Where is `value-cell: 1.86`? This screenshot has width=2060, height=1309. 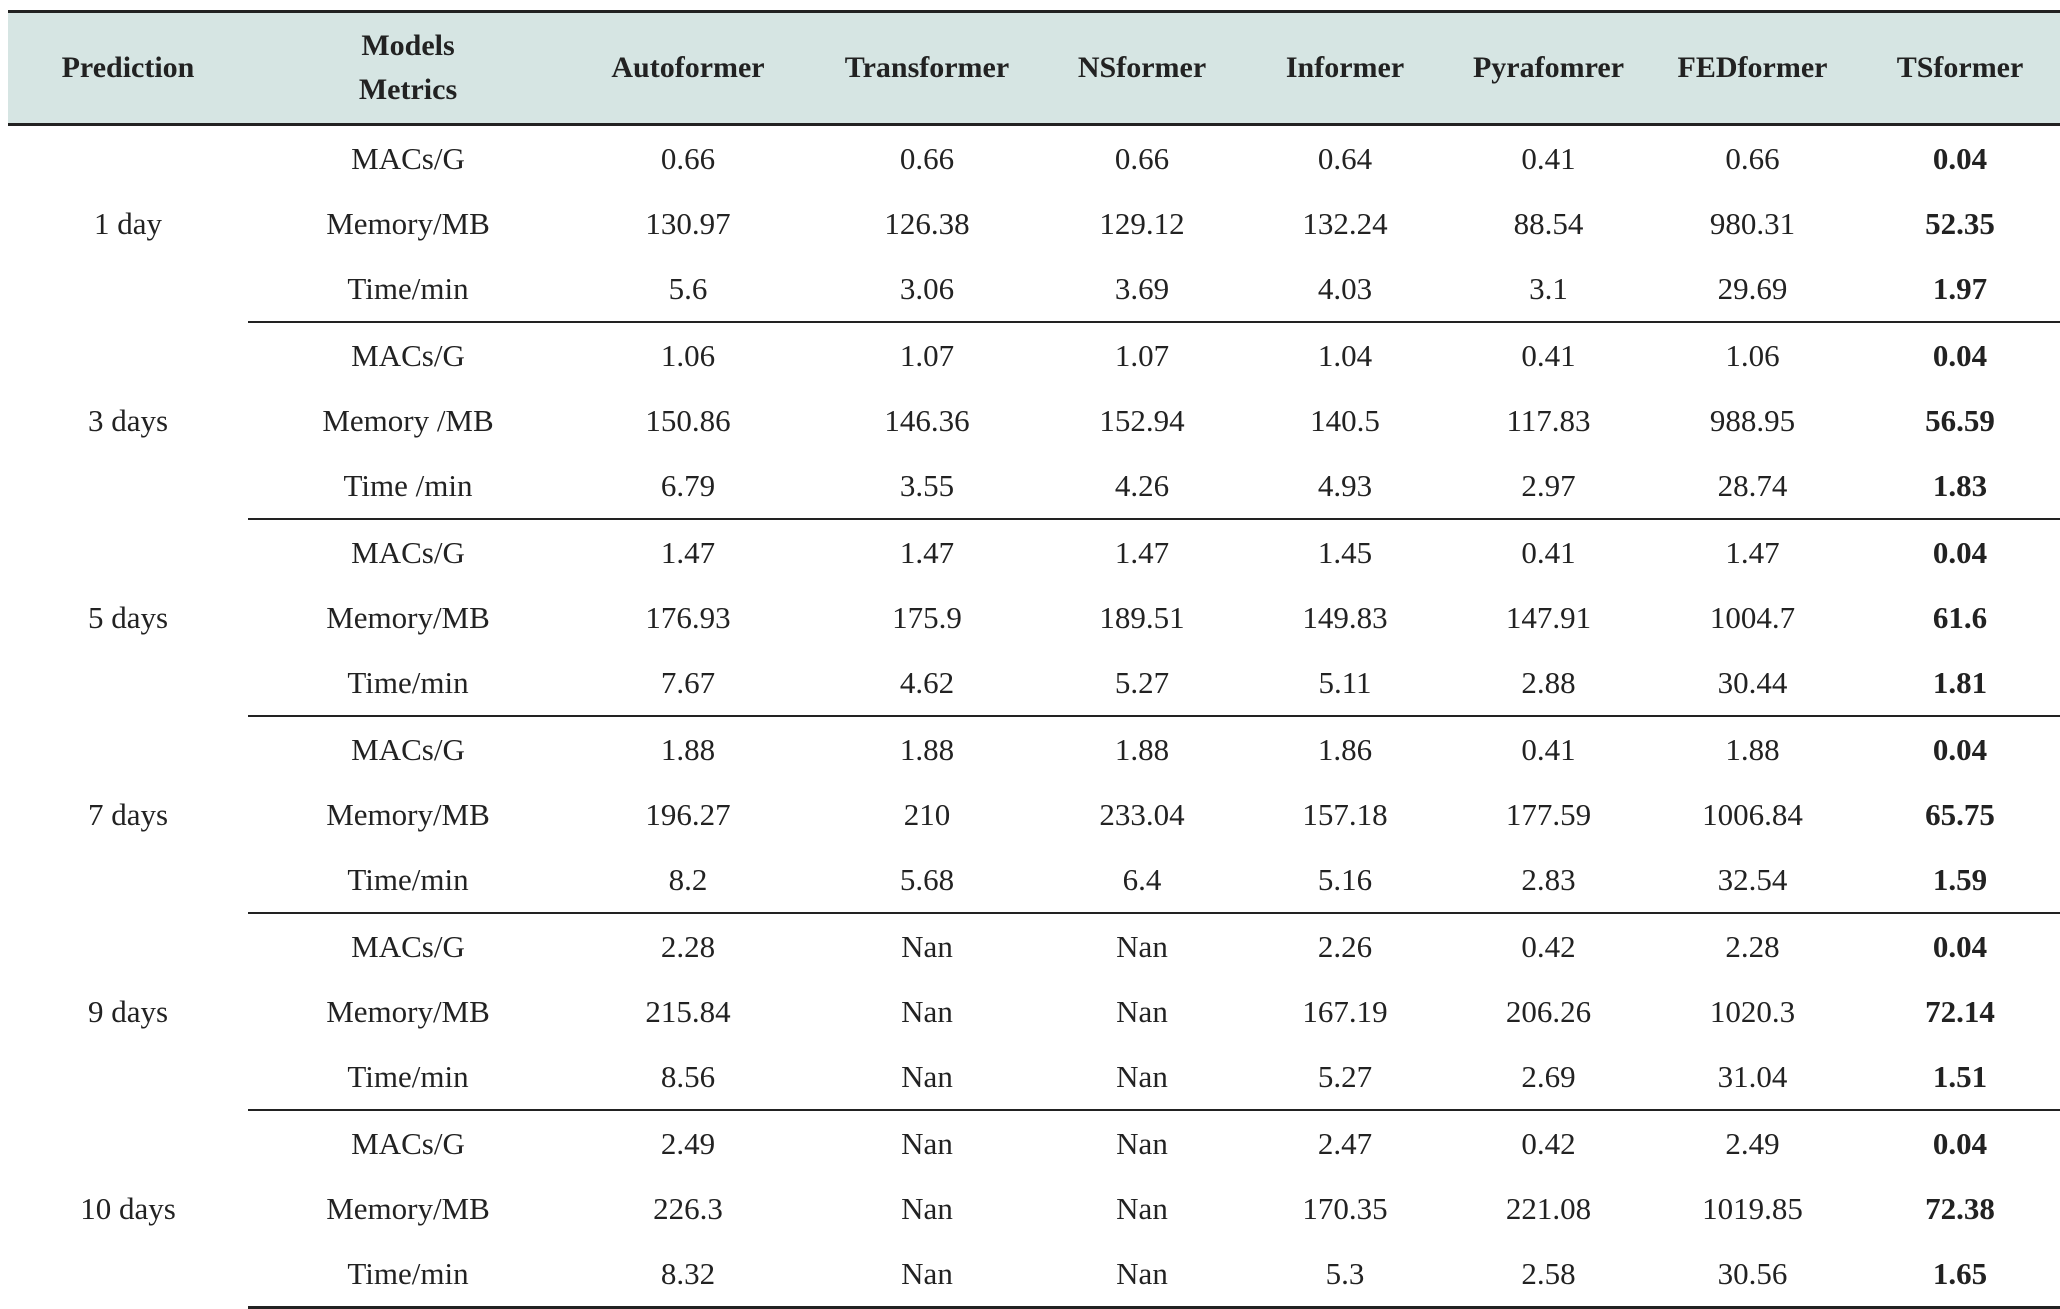
value-cell: 1.86 is located at coordinates (1345, 749).